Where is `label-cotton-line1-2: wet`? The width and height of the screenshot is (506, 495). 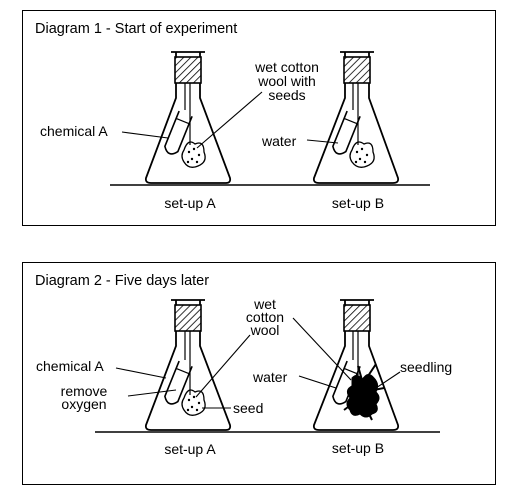 label-cotton-line1-2: wet is located at coordinates (265, 304).